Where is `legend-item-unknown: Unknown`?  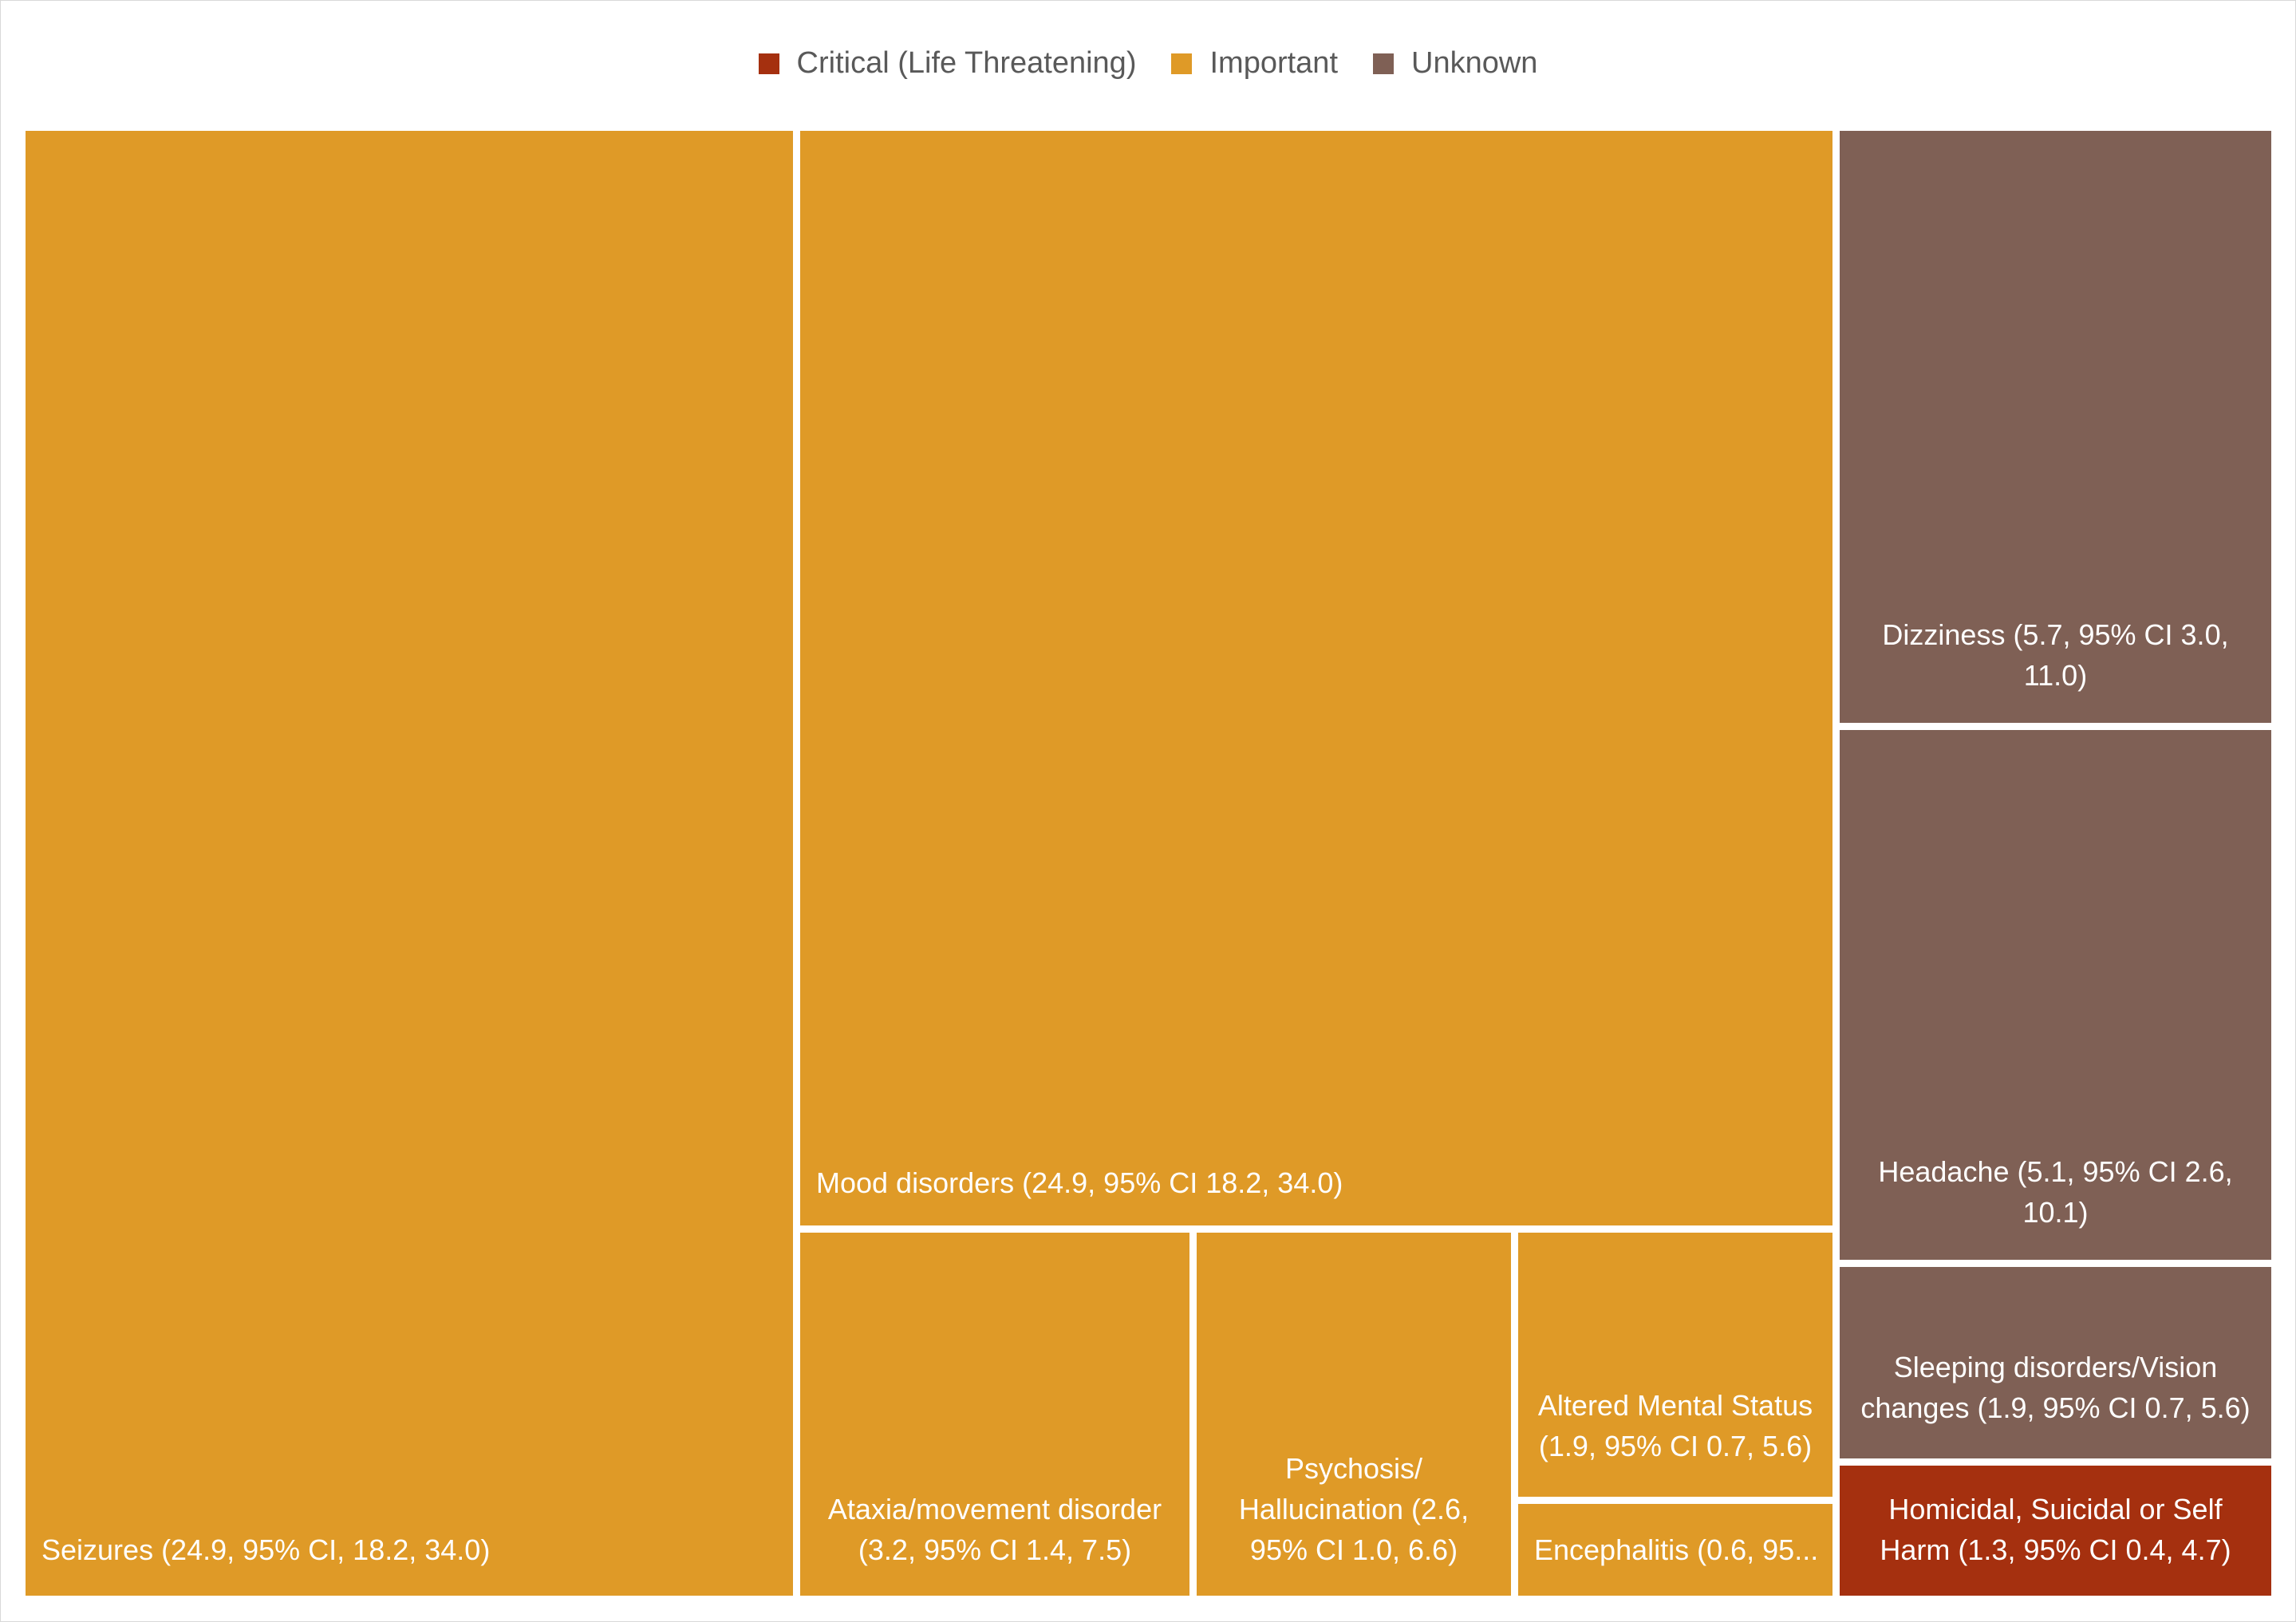
legend-item-unknown: Unknown is located at coordinates (1455, 63).